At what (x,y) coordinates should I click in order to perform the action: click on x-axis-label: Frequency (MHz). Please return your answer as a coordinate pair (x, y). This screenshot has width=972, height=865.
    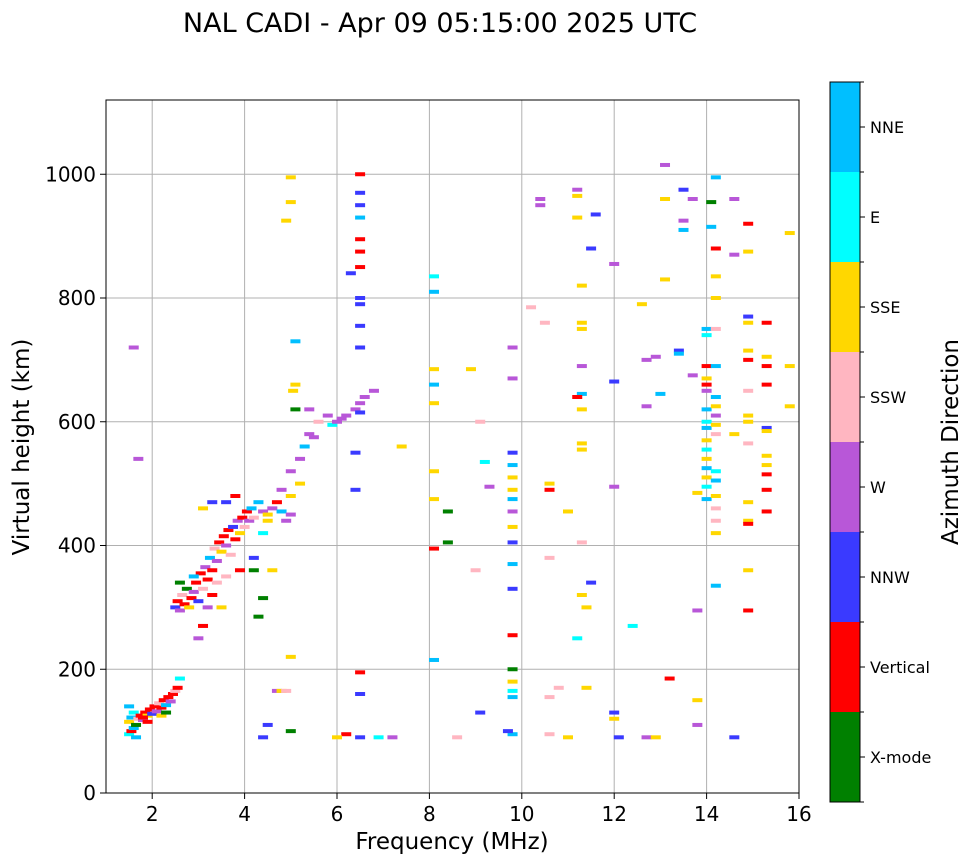
    Looking at the image, I should click on (451, 842).